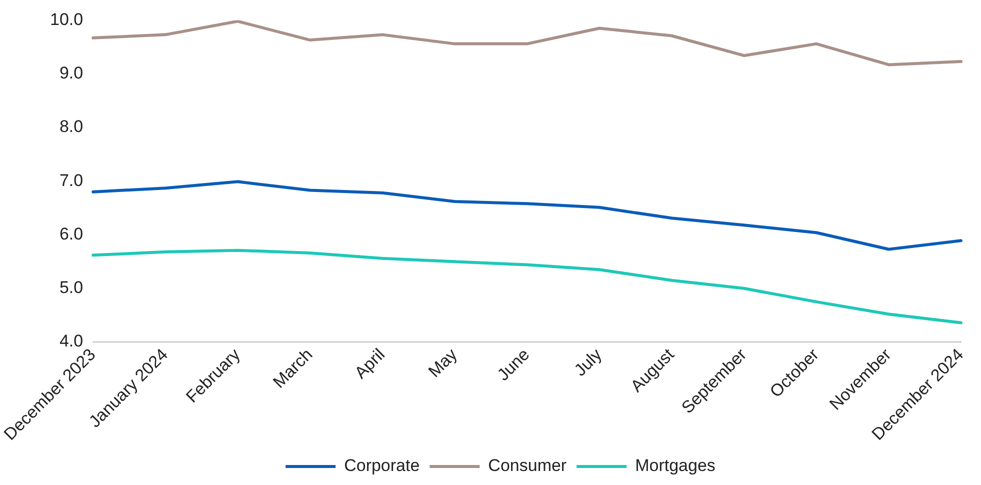 This screenshot has height=485, width=981. What do you see at coordinates (71, 180) in the screenshot?
I see `y-tick-label: 7.0` at bounding box center [71, 180].